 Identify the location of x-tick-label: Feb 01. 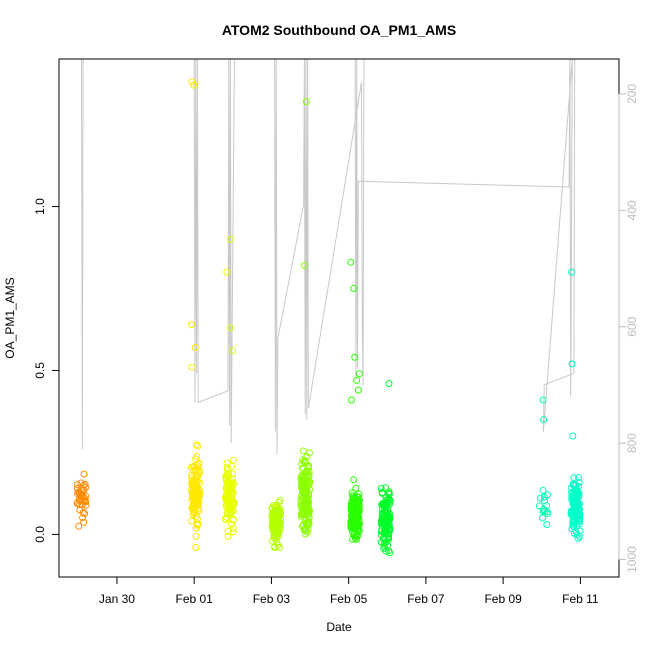
(194, 599).